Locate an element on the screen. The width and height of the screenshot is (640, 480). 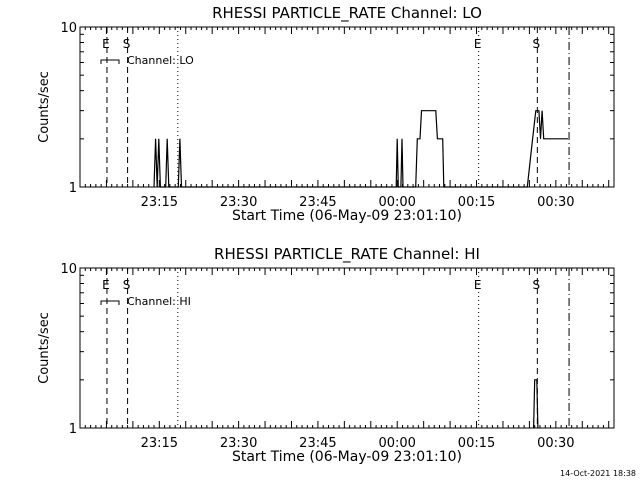
footer-timestamp: 14-Oct-2021 18:38 is located at coordinates (598, 473).